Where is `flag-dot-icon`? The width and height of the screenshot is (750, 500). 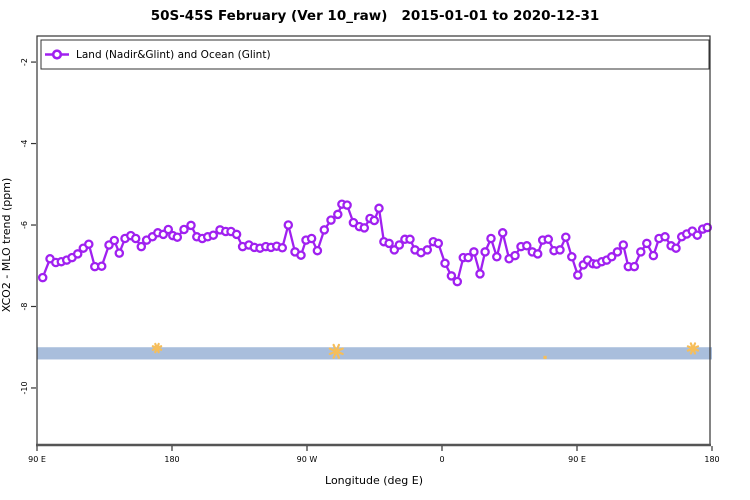
flag-dot-icon is located at coordinates (545, 357).